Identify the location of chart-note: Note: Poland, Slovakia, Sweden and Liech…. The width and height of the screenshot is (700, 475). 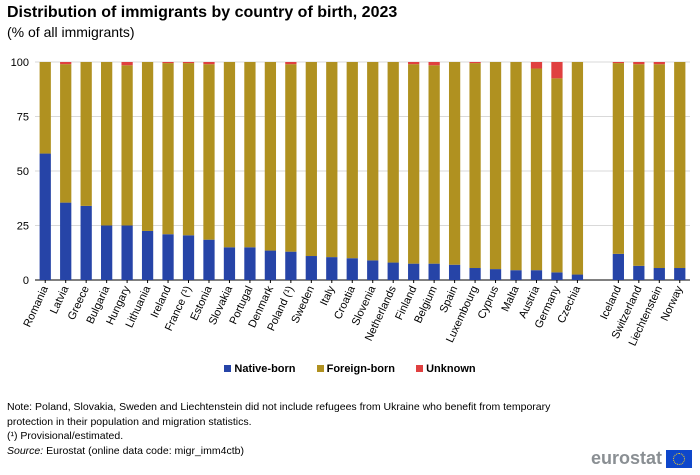
(279, 414).